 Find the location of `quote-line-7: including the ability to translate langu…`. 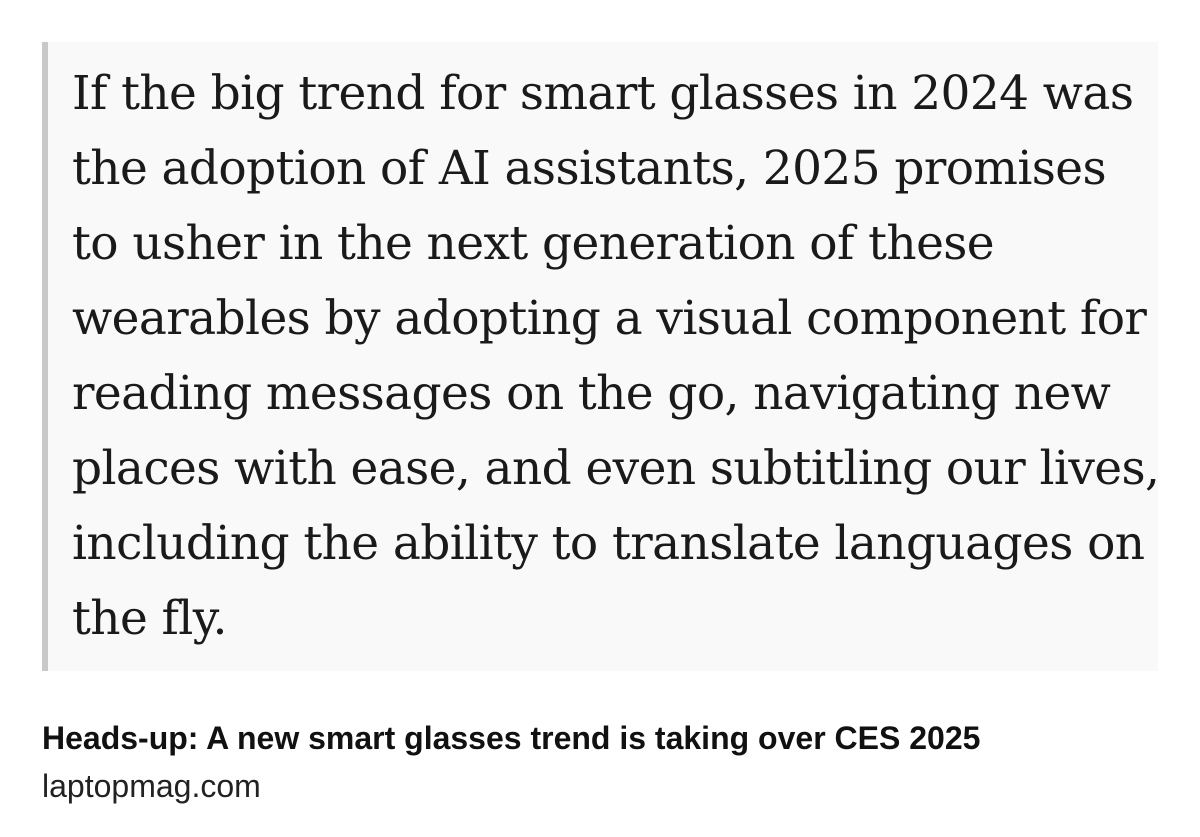

quote-line-7: including the ability to translate langu… is located at coordinates (608, 543).